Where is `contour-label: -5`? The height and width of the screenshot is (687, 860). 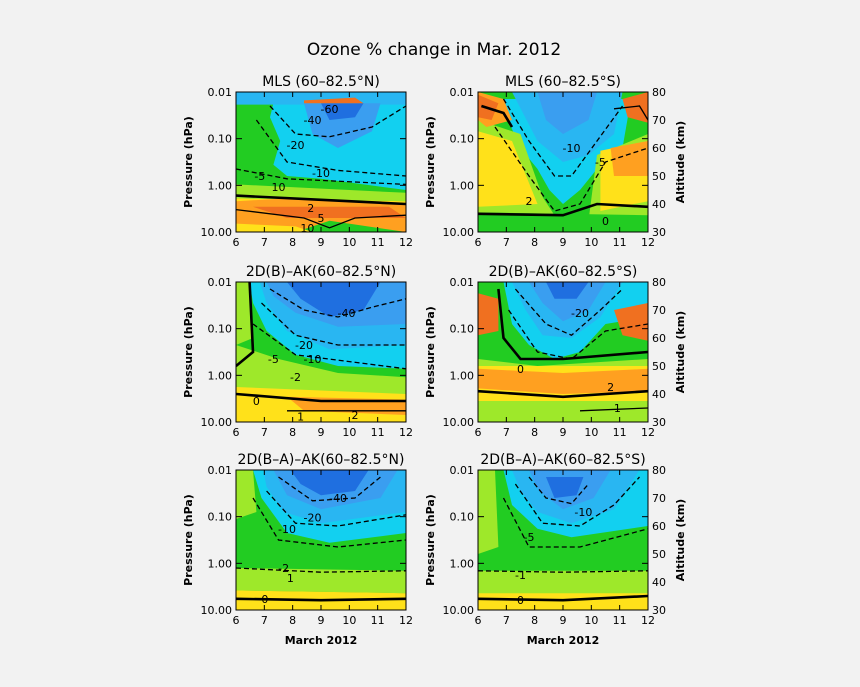
contour-label: -5 is located at coordinates (600, 162).